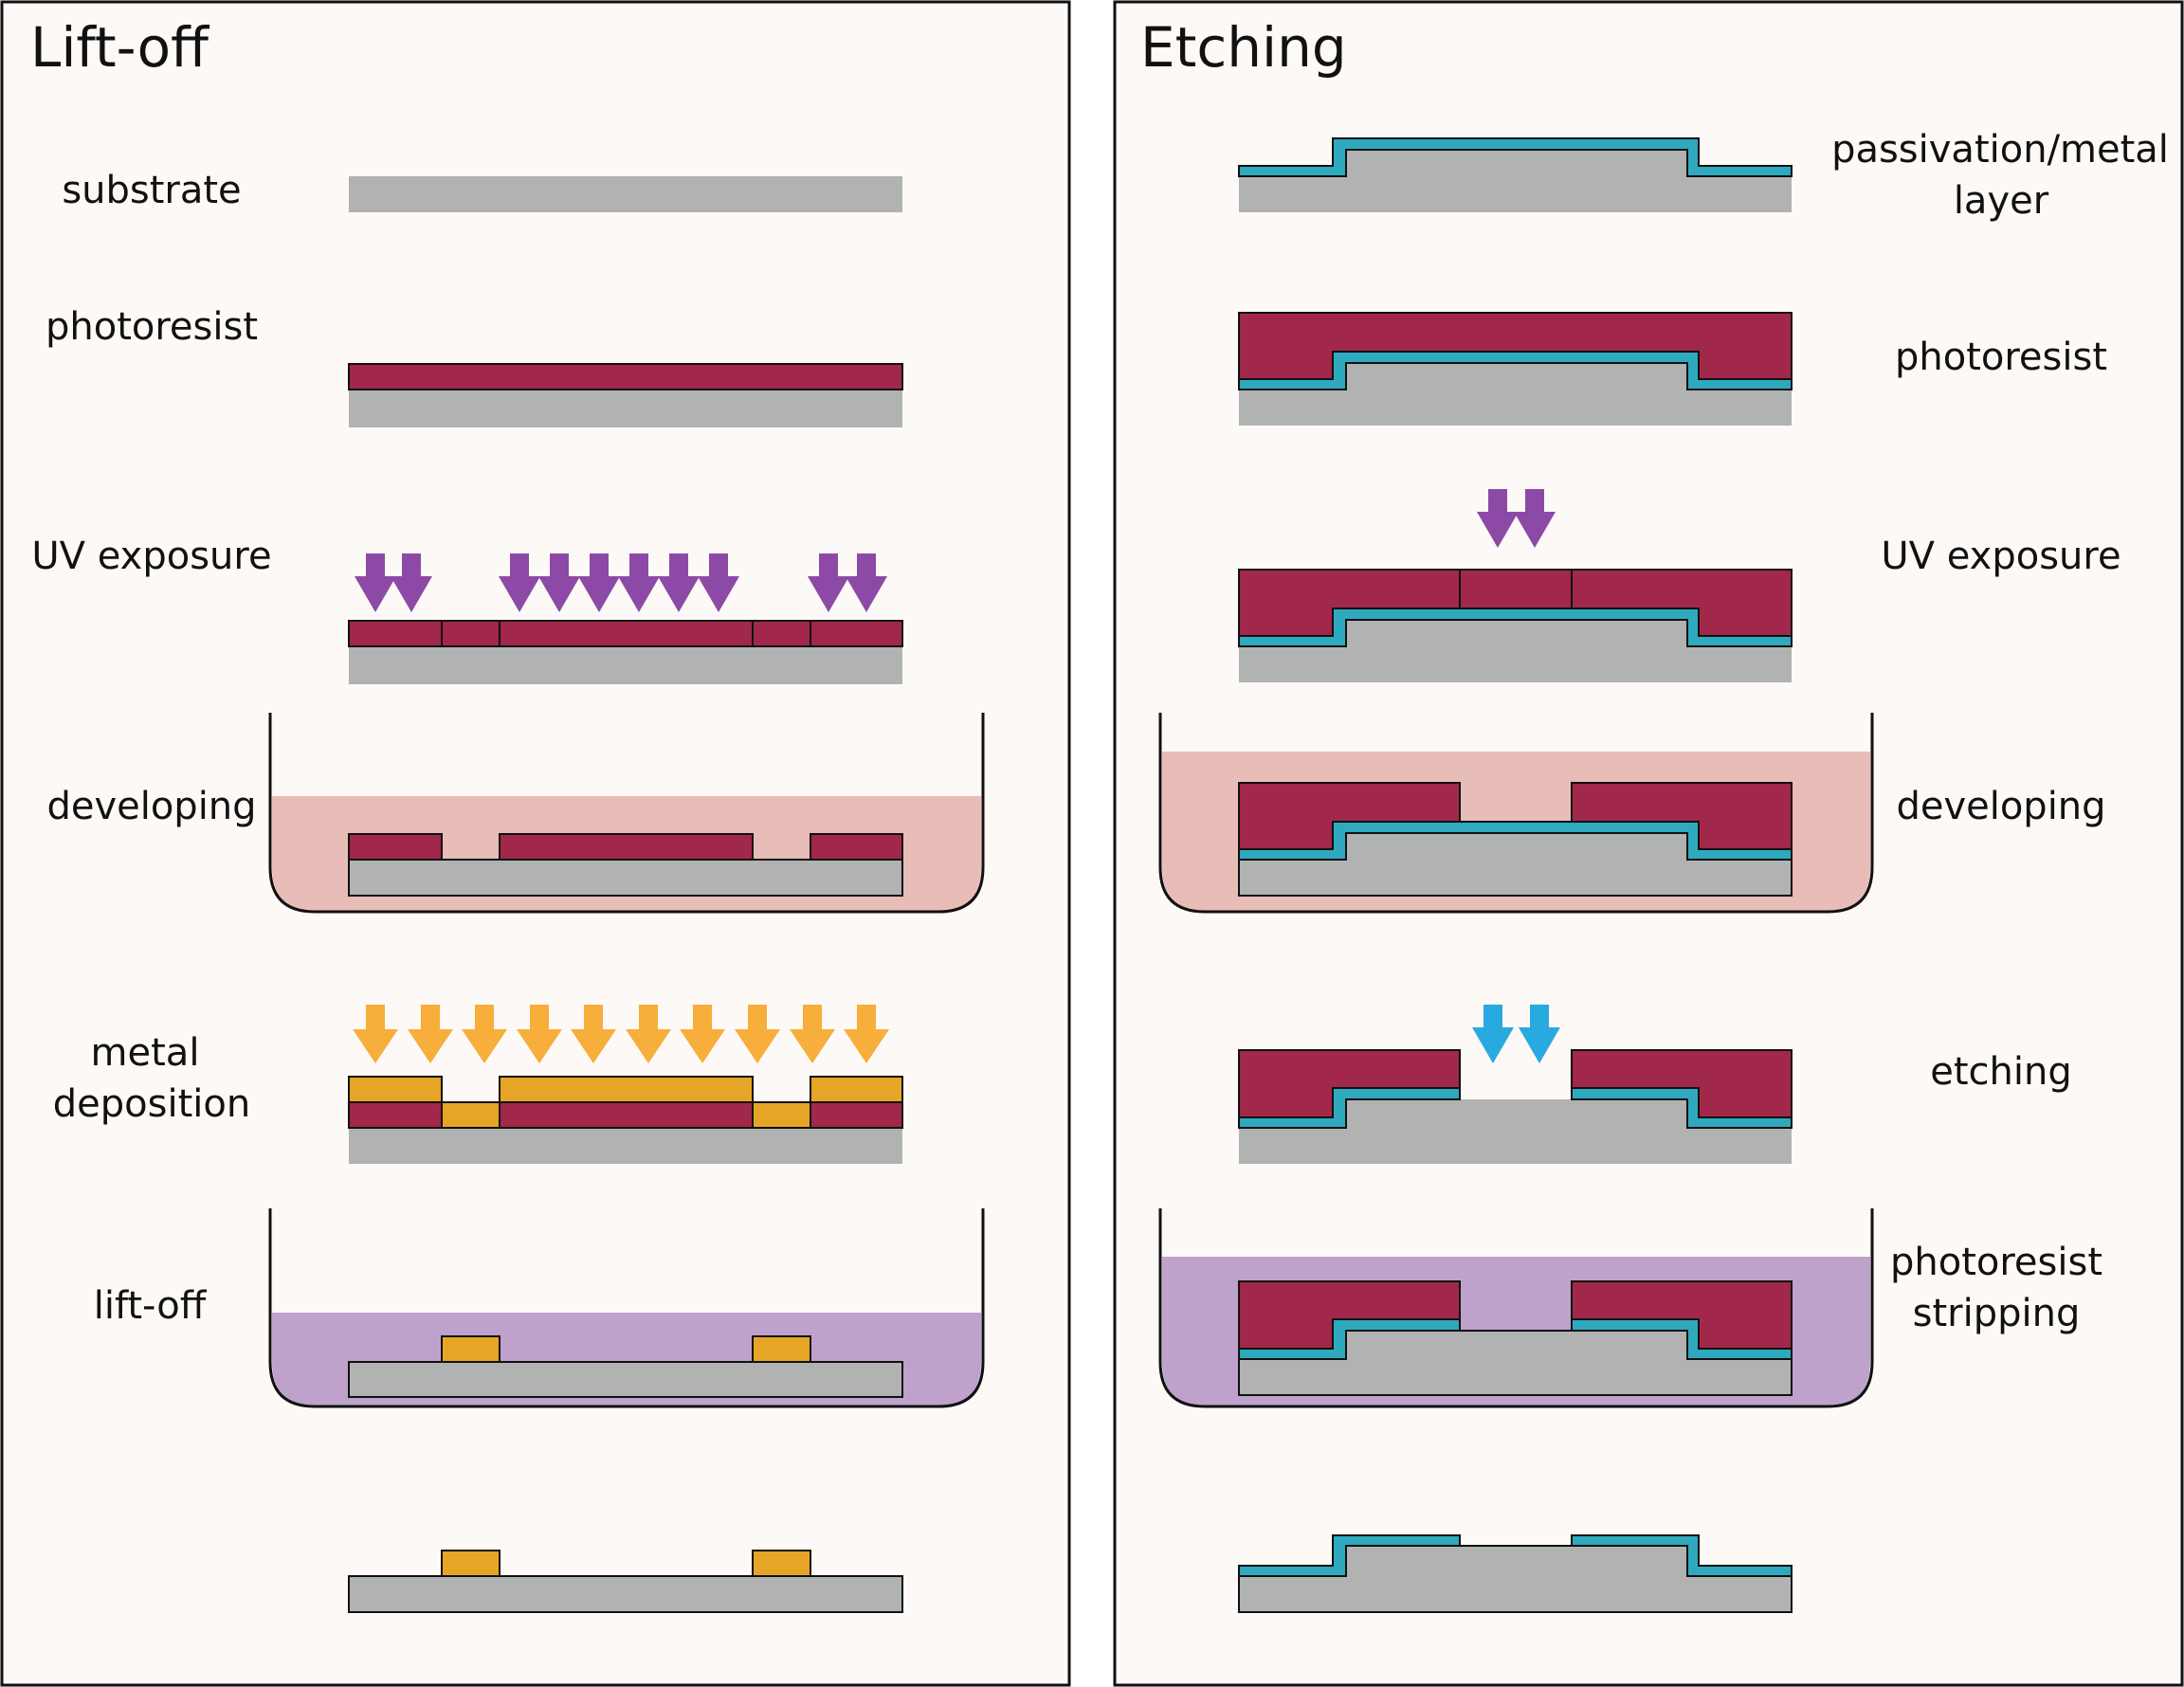  I want to click on step-label: metal, so click(145, 1053).